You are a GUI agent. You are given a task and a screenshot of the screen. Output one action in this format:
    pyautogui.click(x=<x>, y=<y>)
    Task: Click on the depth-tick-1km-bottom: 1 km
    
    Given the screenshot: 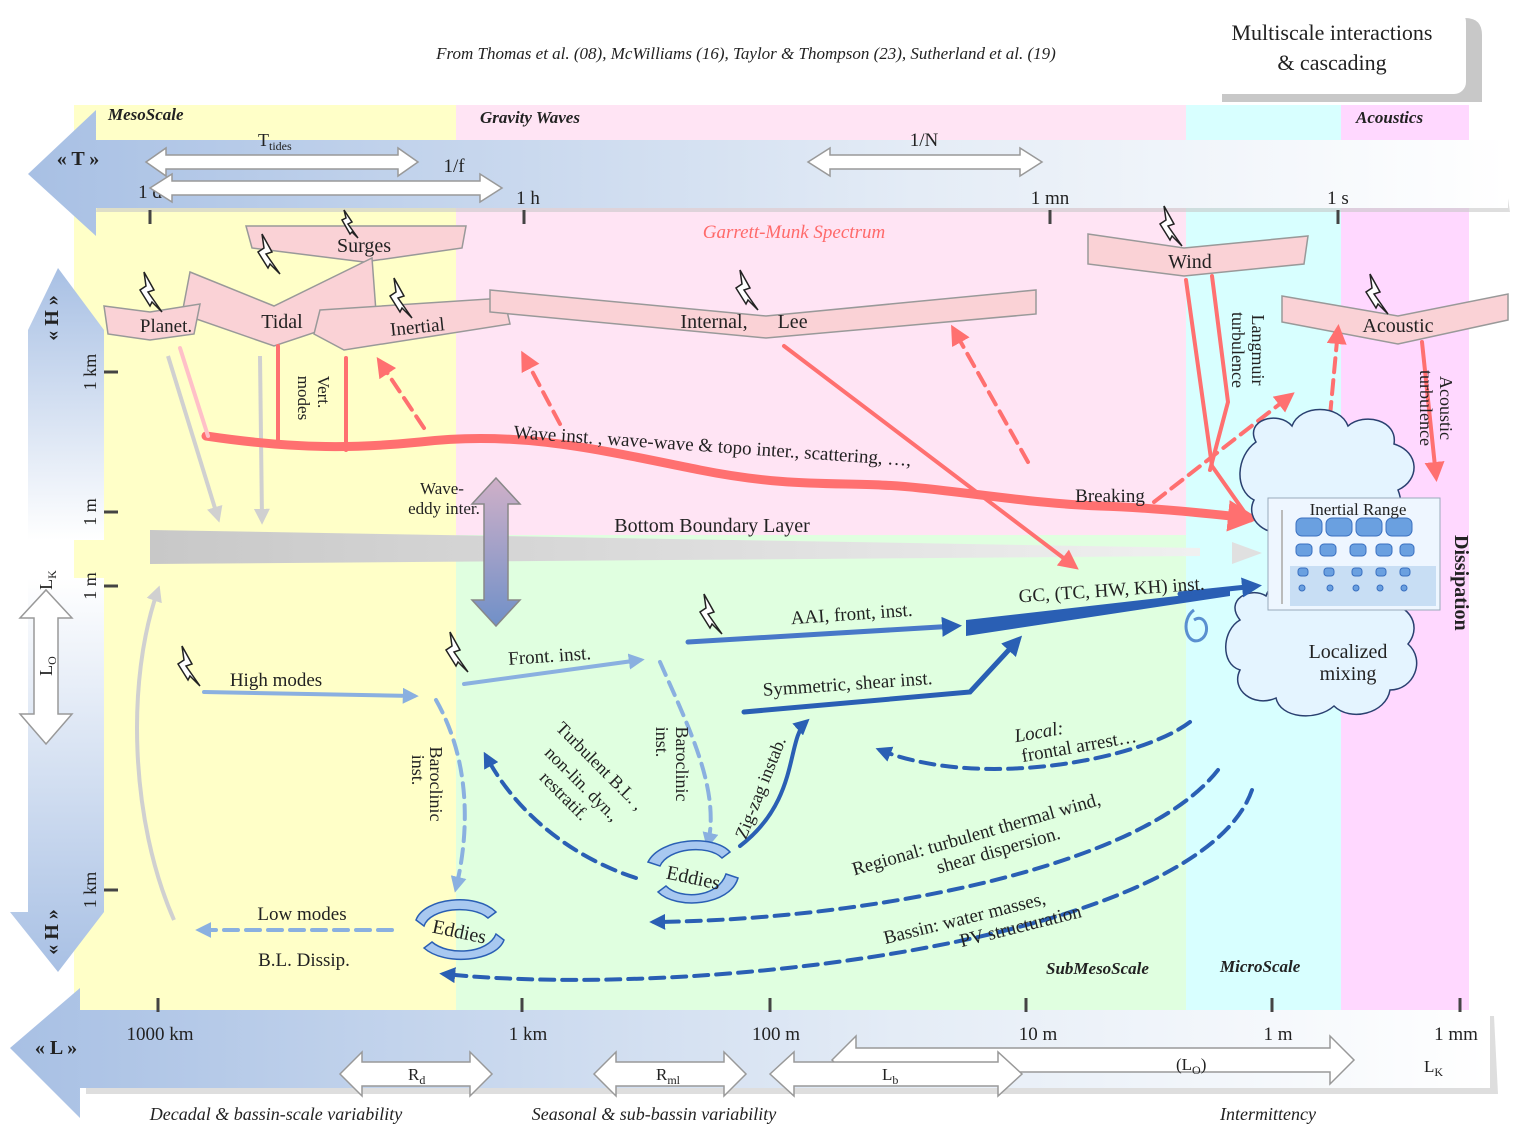 What is the action you would take?
    pyautogui.click(x=90, y=890)
    